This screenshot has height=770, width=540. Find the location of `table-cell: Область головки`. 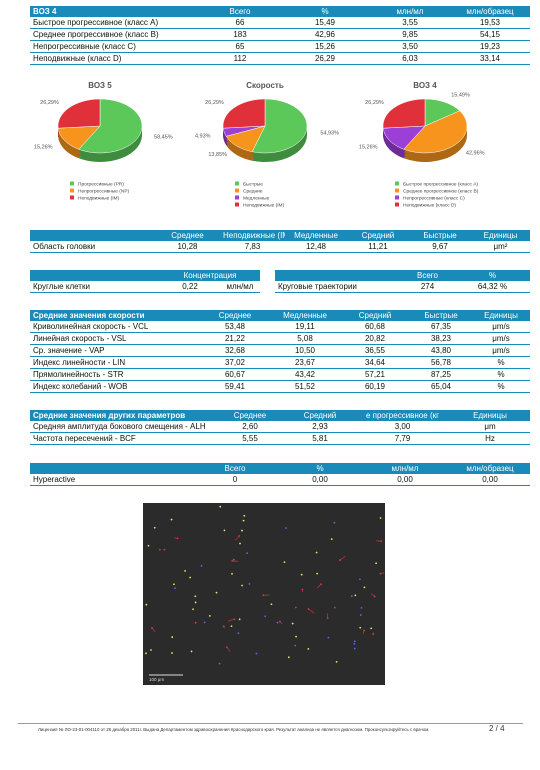

table-cell: Область головки is located at coordinates (92, 247).